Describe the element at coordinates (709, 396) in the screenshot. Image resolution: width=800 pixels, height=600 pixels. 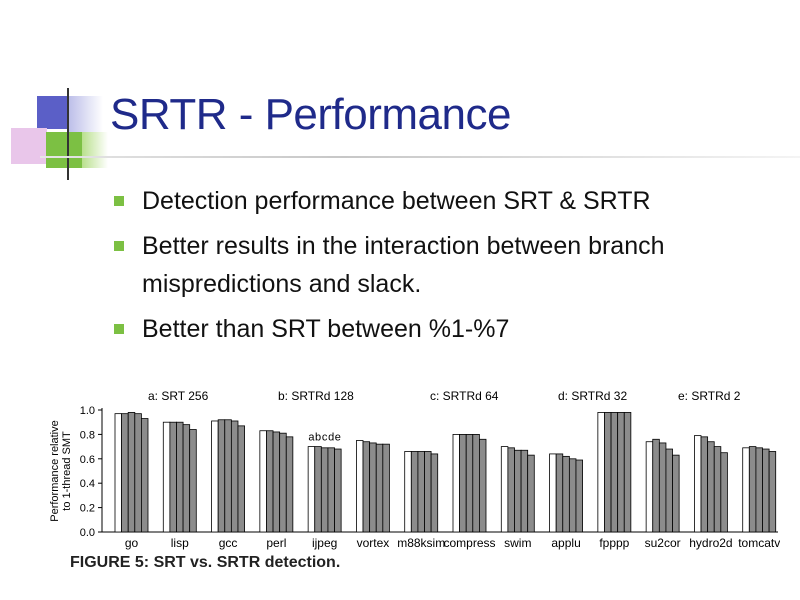
I see `legend-entry: e: SRTRd 2` at that location.